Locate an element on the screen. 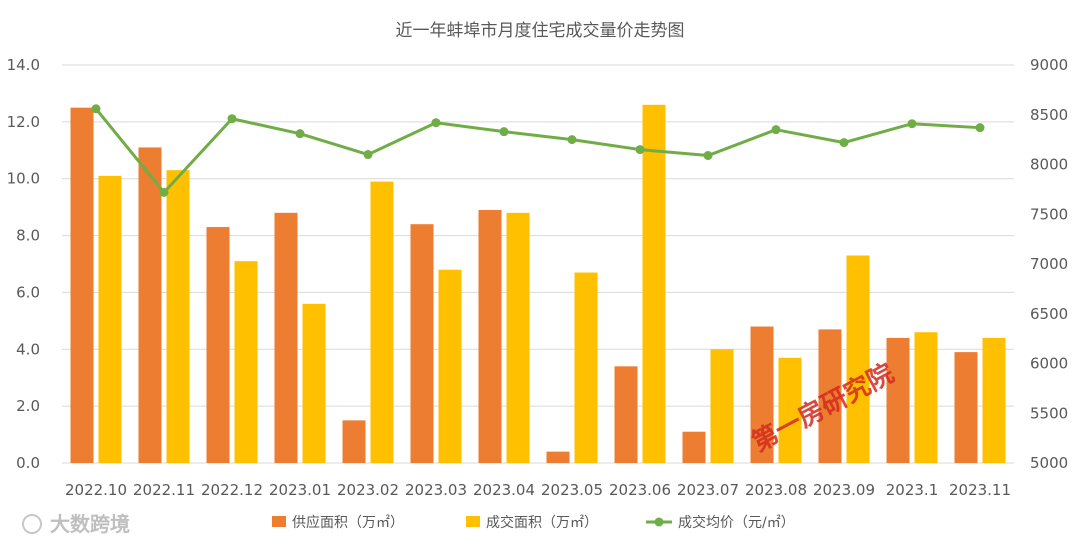  price-line-layer is located at coordinates (538, 150).